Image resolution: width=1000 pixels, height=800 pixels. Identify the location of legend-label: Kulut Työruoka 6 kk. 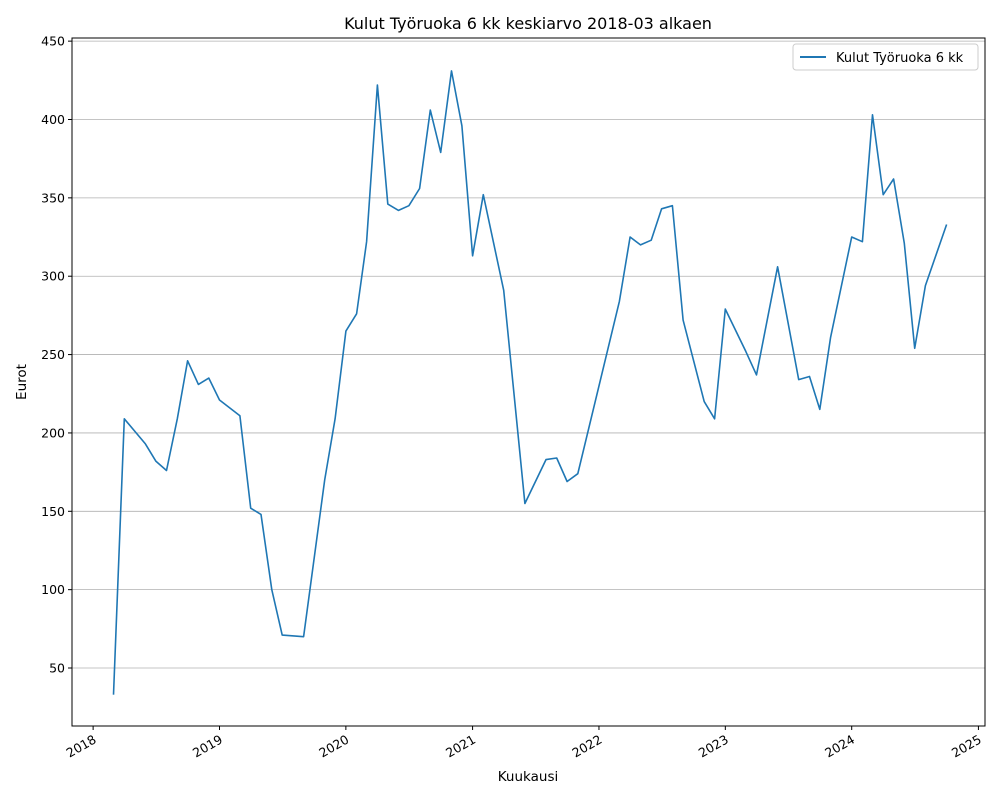
(900, 58).